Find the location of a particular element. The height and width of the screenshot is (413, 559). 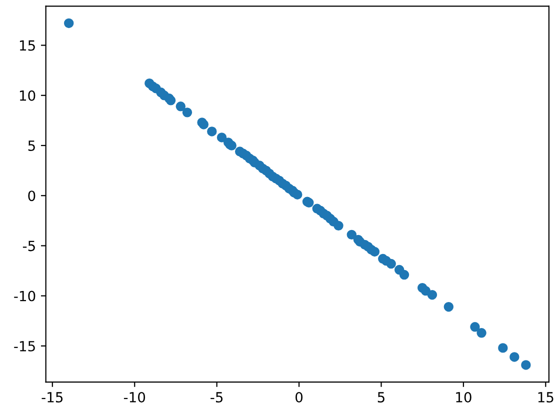

y-tick-label: 15 is located at coordinates (27, 45).